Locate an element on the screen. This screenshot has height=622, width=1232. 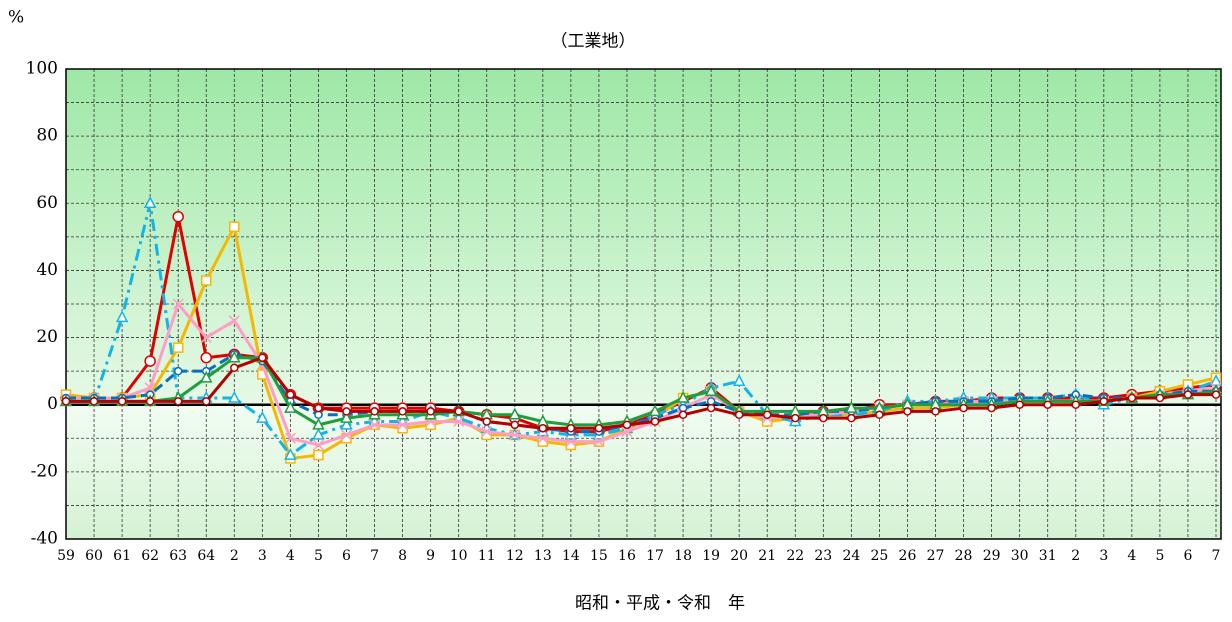
x-tick-label: 6 is located at coordinates (1187, 556).